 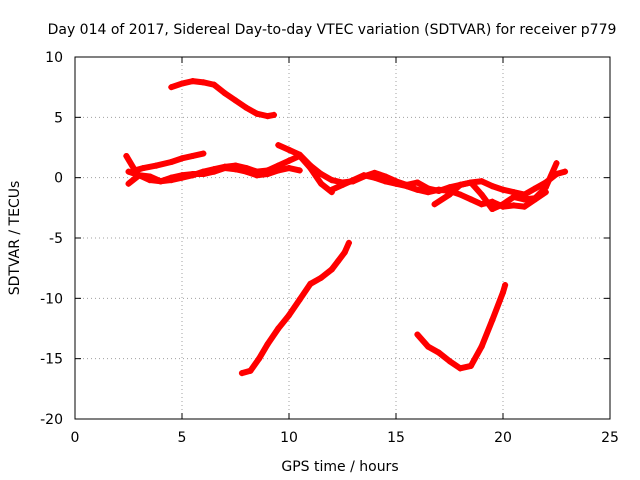 What do you see at coordinates (58, 179) in the screenshot?
I see `y-tick-label: 0` at bounding box center [58, 179].